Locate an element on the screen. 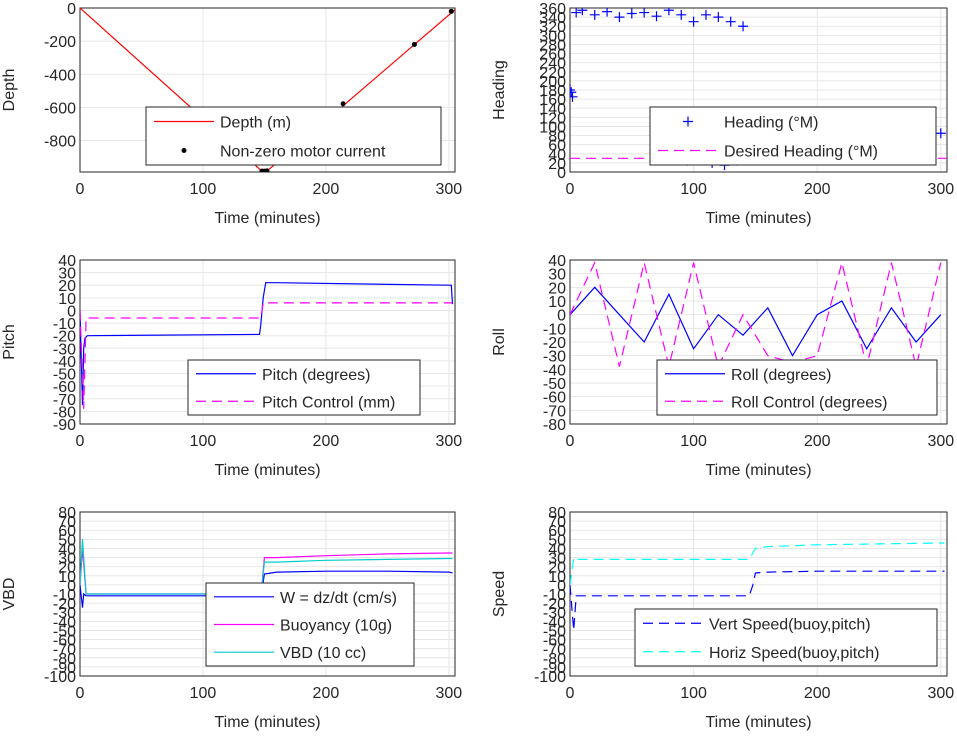  y-tick-label: 80 is located at coordinates (67, 513).